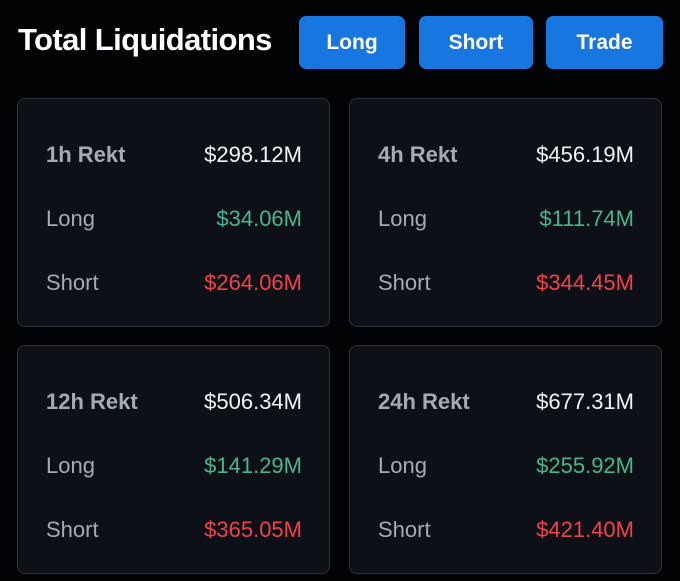  What do you see at coordinates (253, 401) in the screenshot?
I see `total-value: $506.34M` at bounding box center [253, 401].